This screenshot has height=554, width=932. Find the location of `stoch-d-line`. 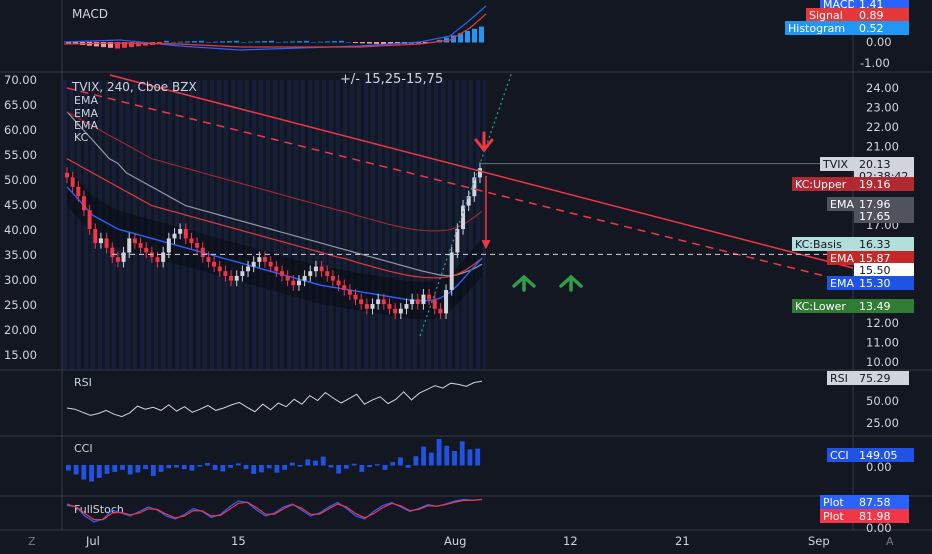

stoch-d-line is located at coordinates (274, 509).